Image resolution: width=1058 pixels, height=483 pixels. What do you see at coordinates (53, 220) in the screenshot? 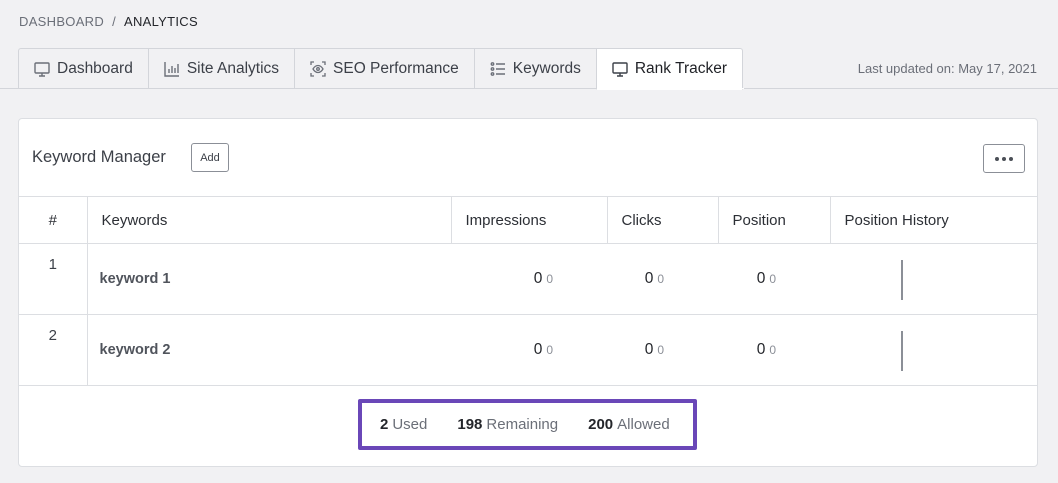
I see `column-header-index: #` at bounding box center [53, 220].